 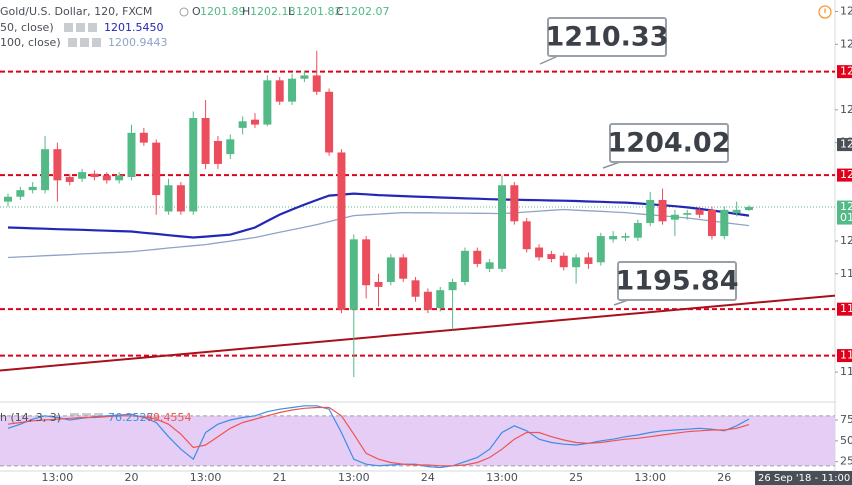 I want to click on stoch-title: h (14, 3, 3), so click(x=30, y=417).